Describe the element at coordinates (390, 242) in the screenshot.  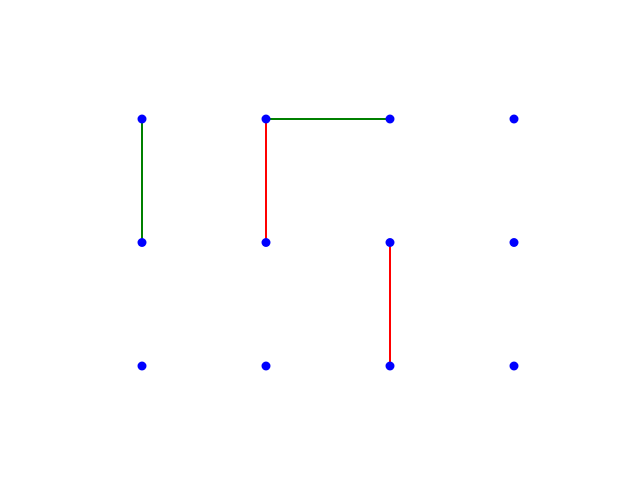
I see `dot-r1-c2` at that location.